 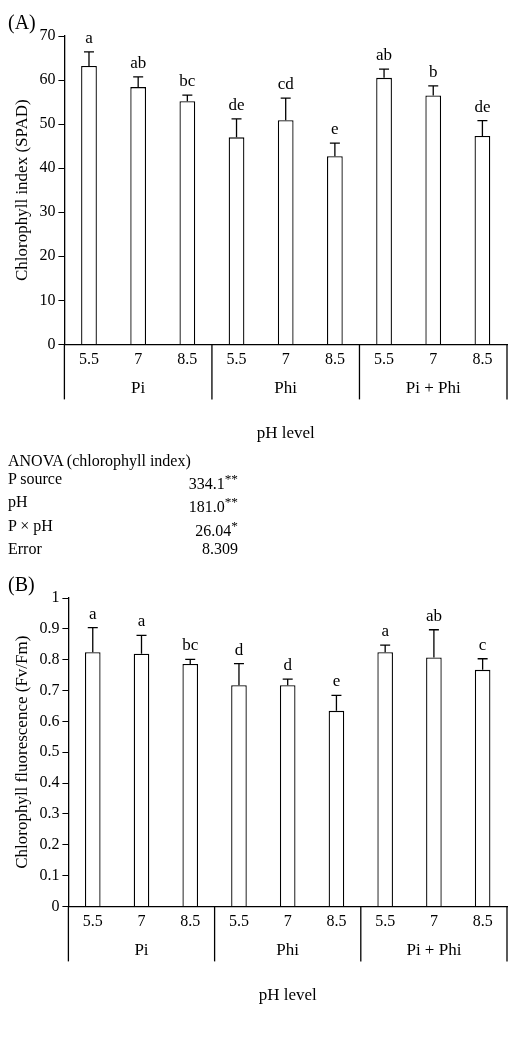 What do you see at coordinates (212, 482) in the screenshot?
I see `text: 334.1$^{**}$` at bounding box center [212, 482].